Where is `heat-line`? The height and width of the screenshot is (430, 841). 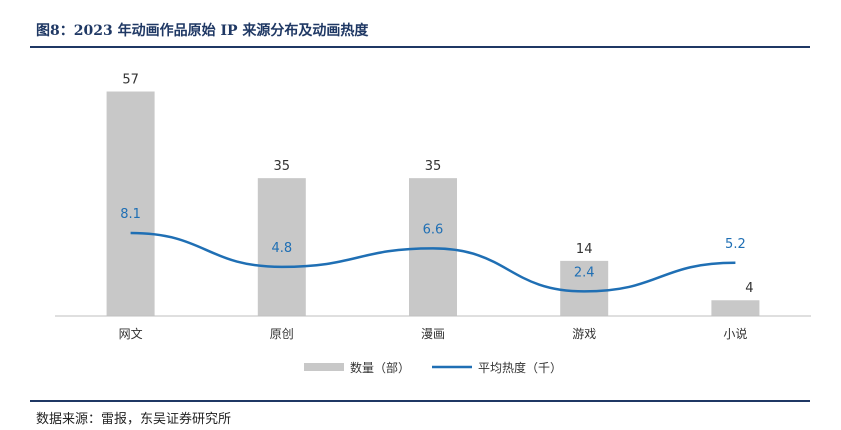
heat-line is located at coordinates (433, 262).